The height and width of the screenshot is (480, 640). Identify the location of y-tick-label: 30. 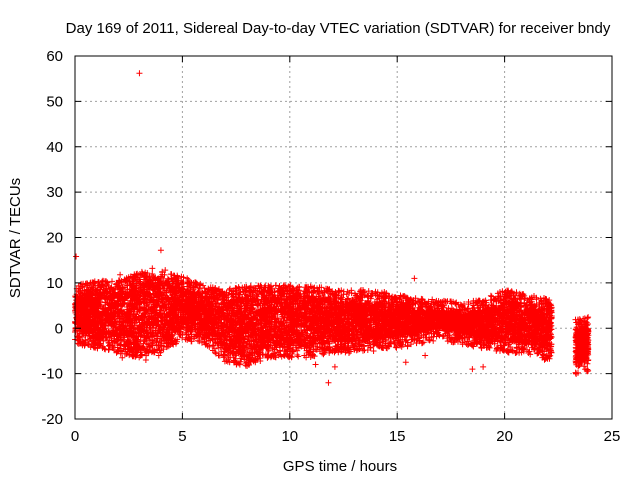
(54, 192).